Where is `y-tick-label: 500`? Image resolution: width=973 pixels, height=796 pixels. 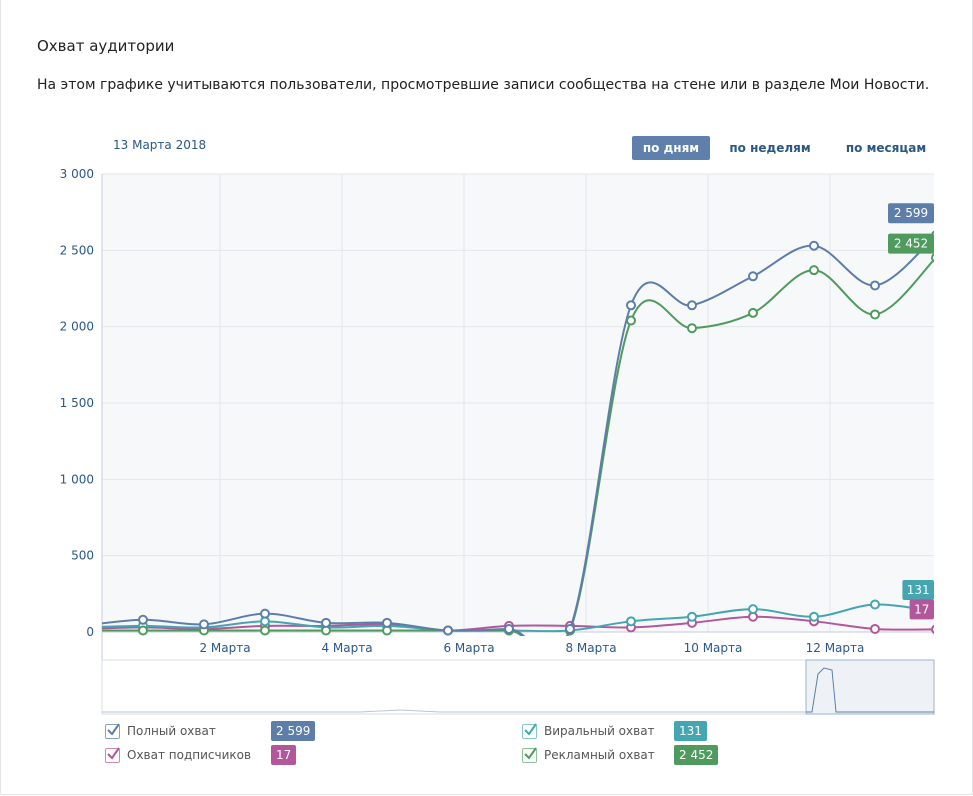
y-tick-label: 500 is located at coordinates (82, 556).